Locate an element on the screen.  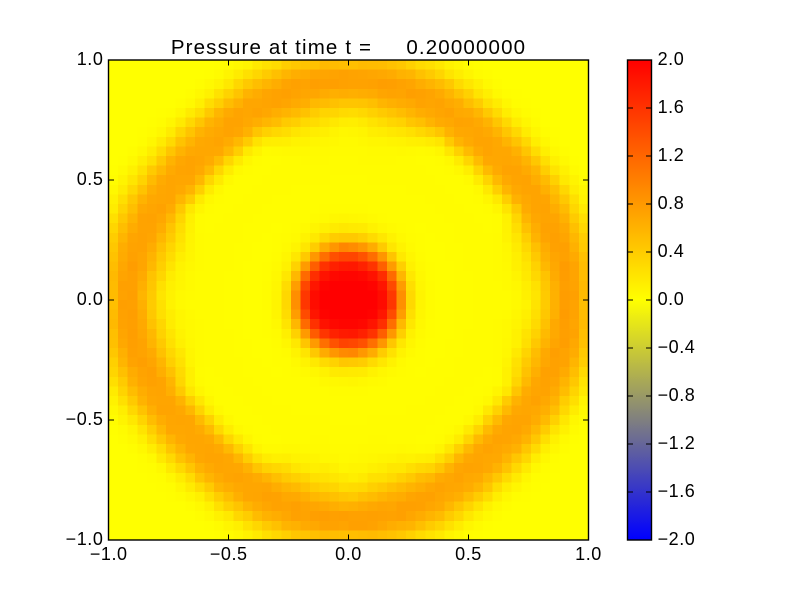
svg-text: 1.6 is located at coordinates (671, 107).